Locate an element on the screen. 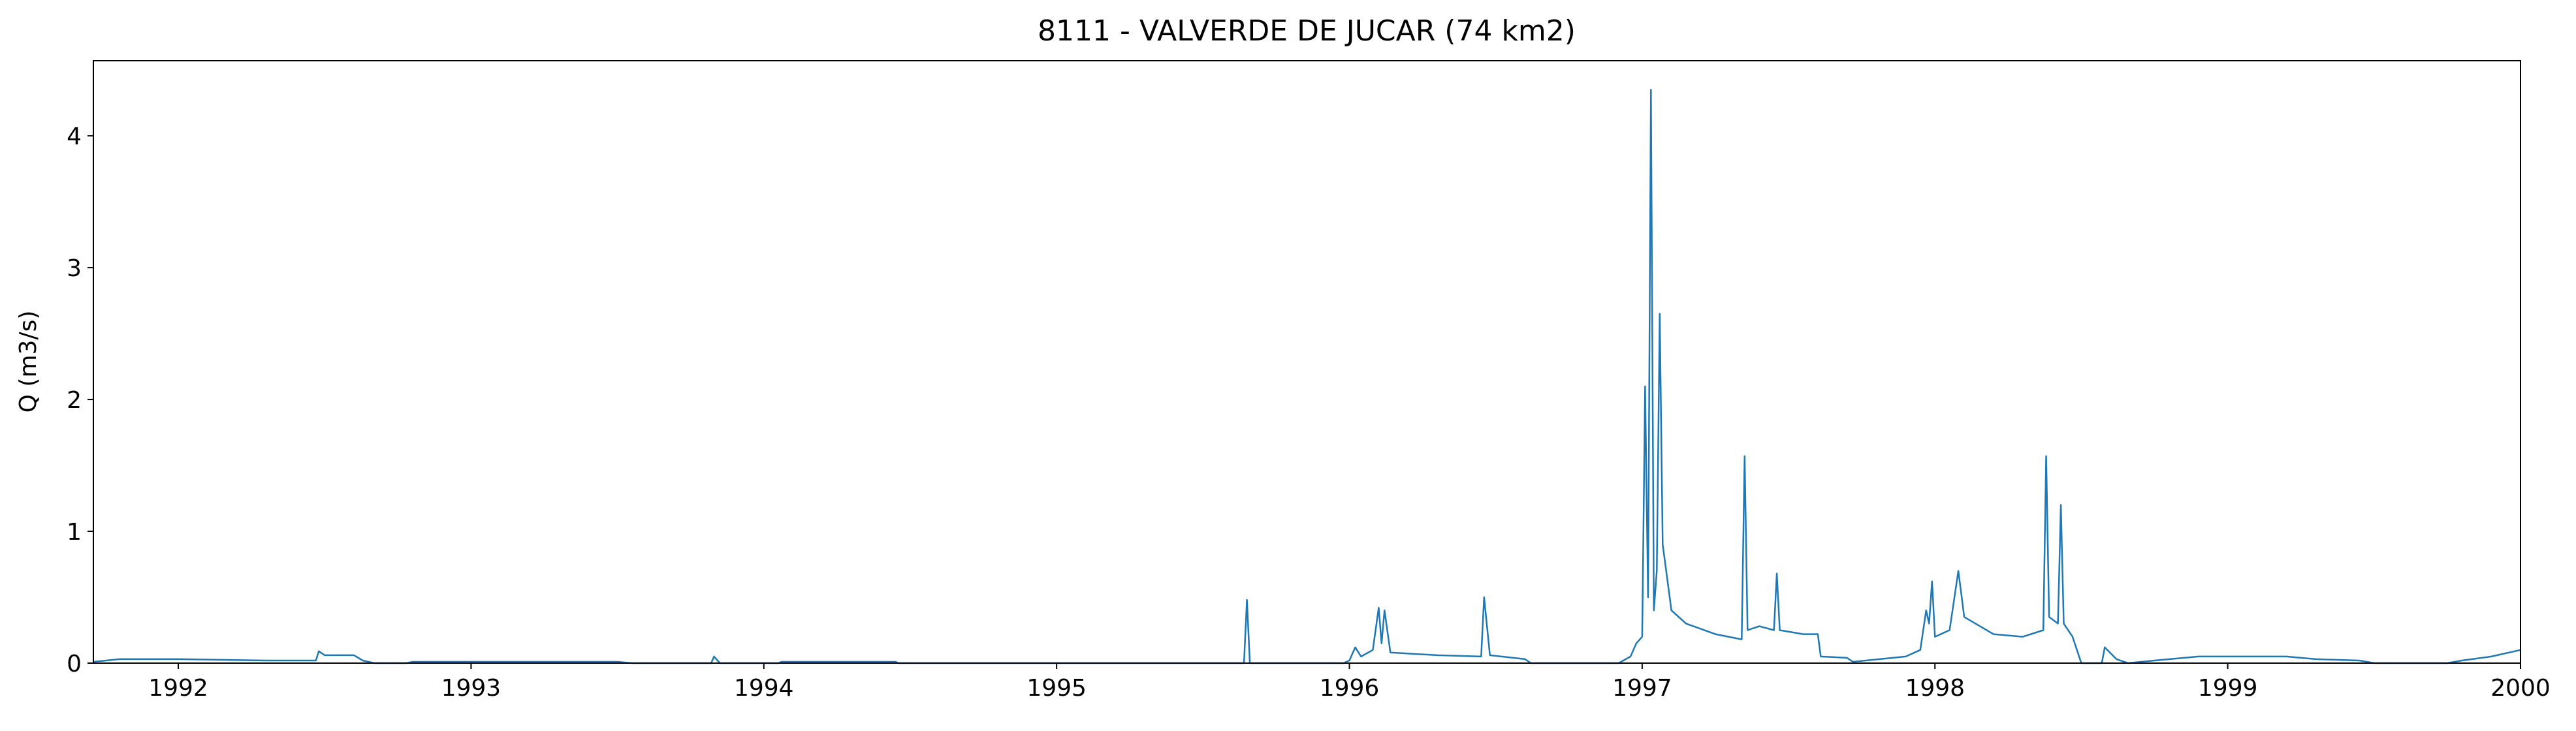 The image size is (2576, 731). y-axis-label: Q (m3/s) is located at coordinates (29, 362).